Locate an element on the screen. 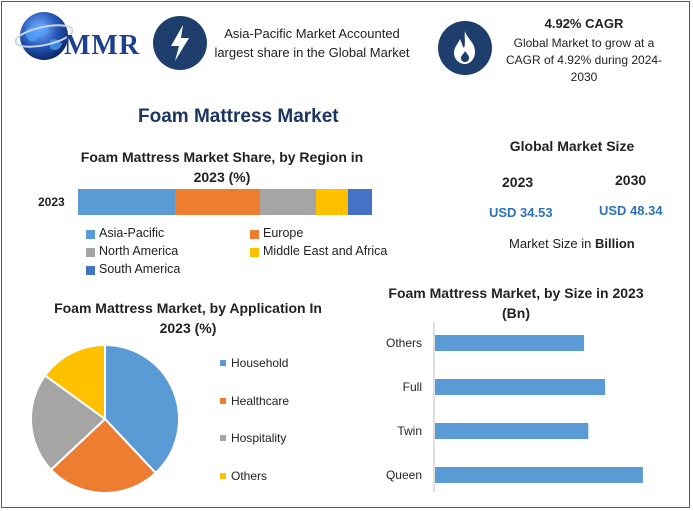 The width and height of the screenshot is (693, 511). market-size-value-2023: USD 34.53 is located at coordinates (521, 212).